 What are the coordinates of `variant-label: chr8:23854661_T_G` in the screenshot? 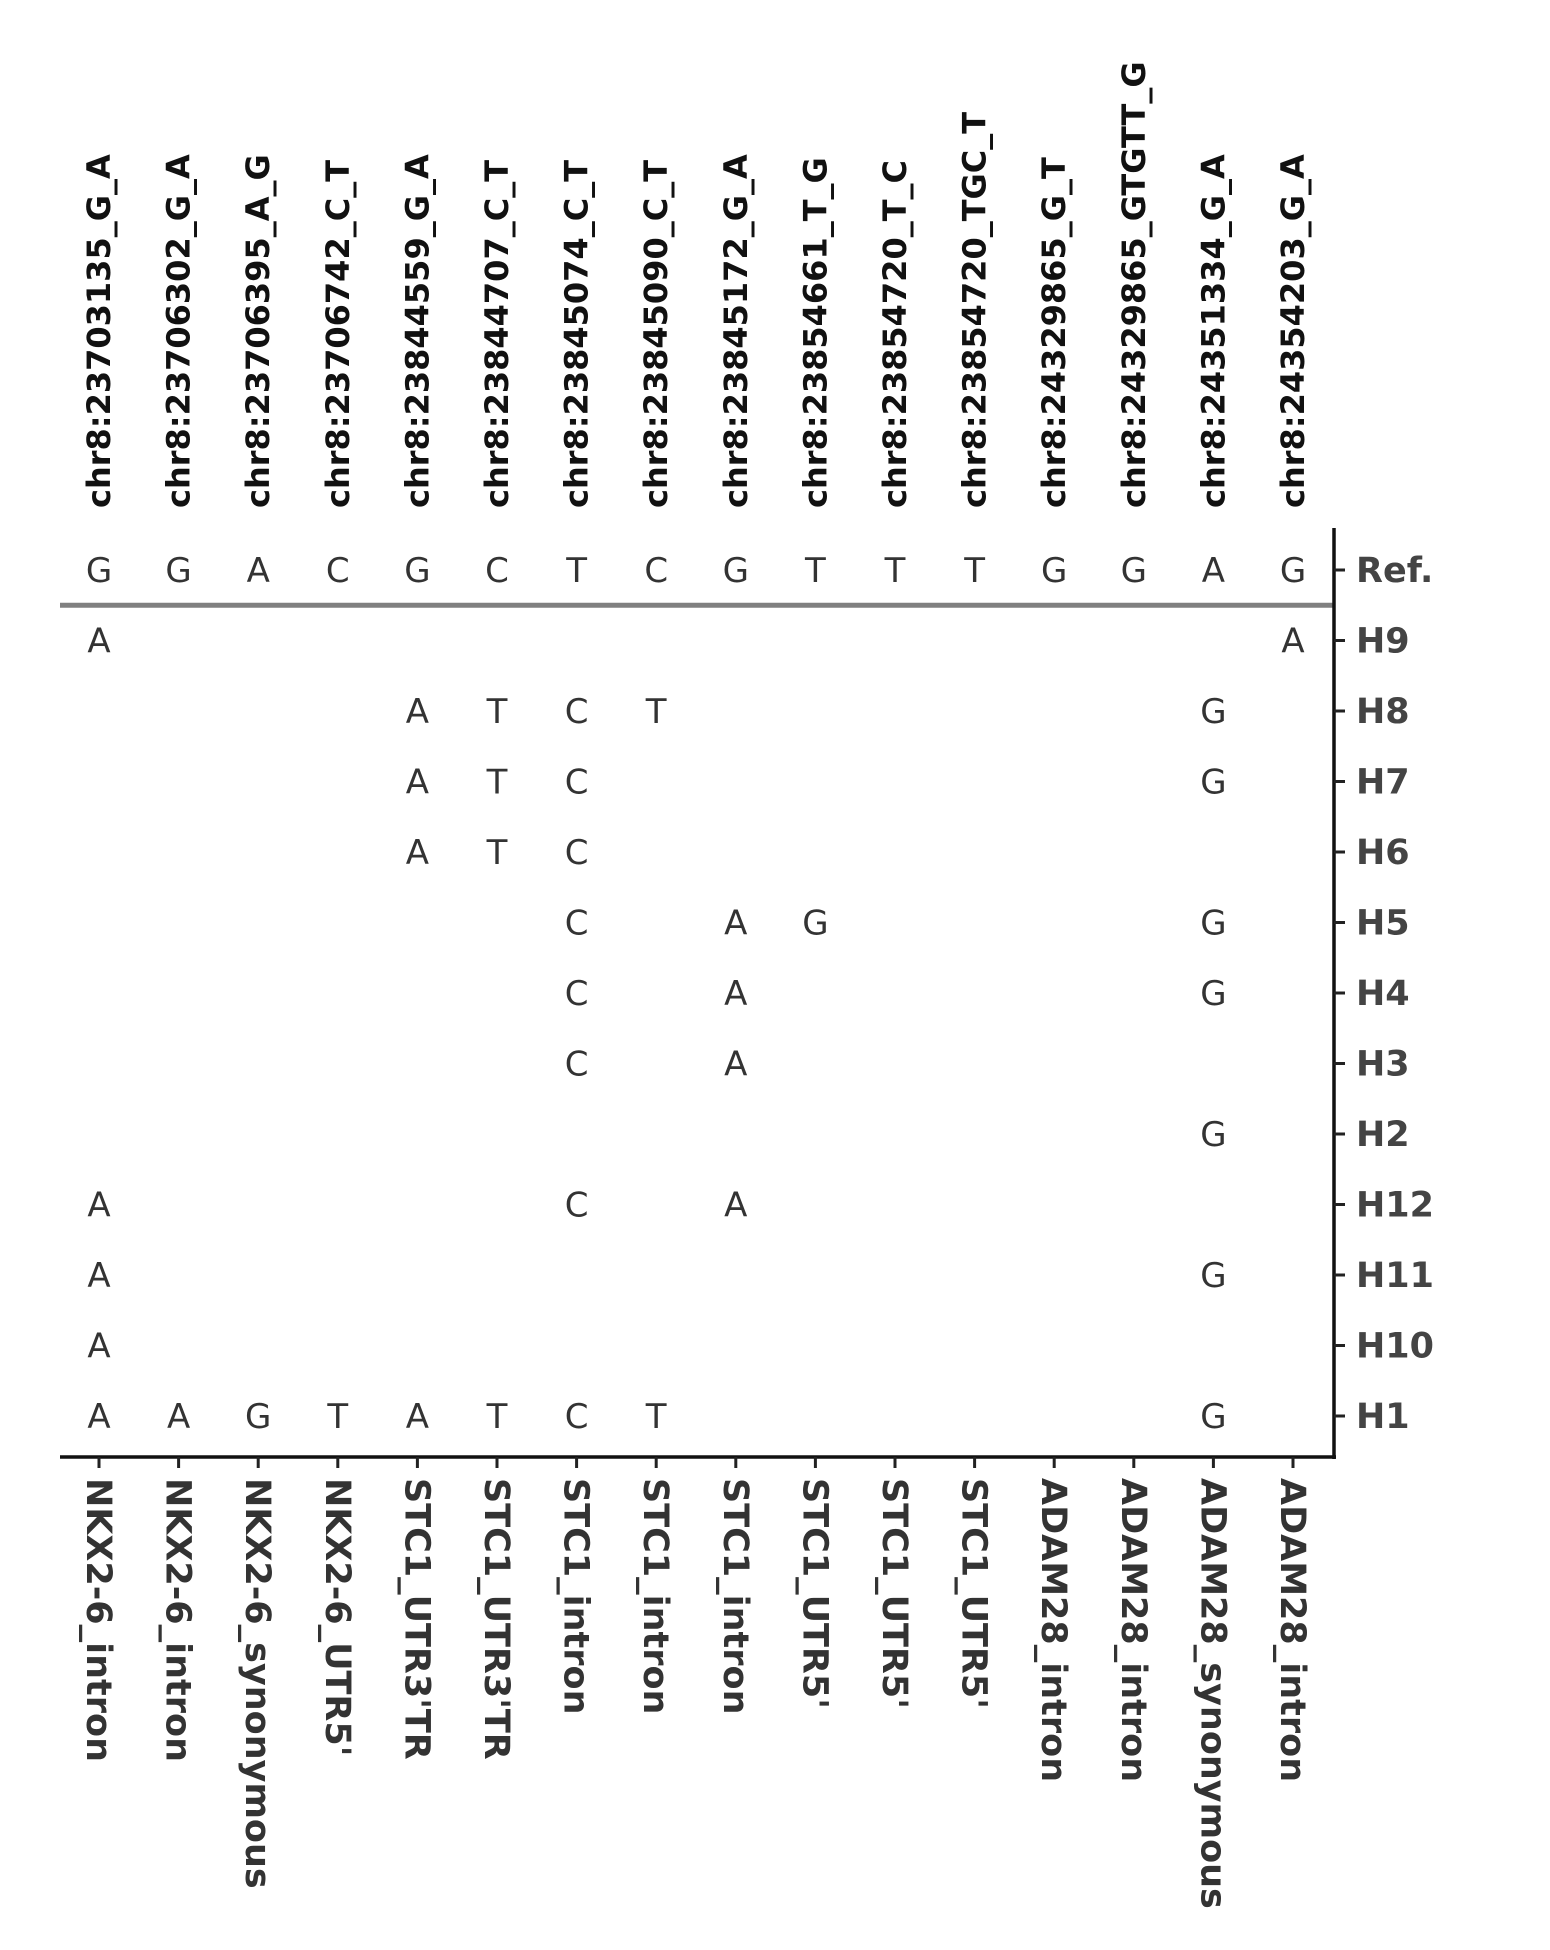 It's located at (815, 332).